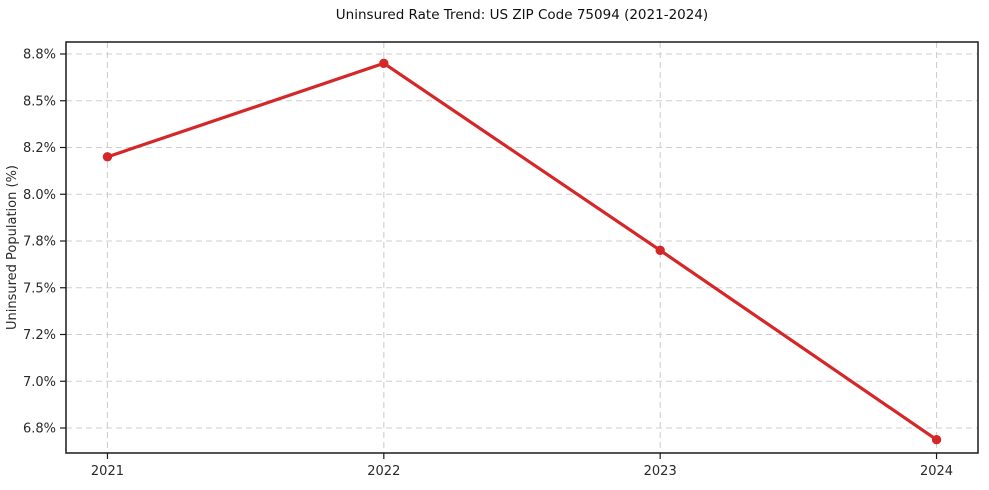 This screenshot has width=989, height=490. Describe the element at coordinates (39, 148) in the screenshot. I see `y-tick-label: 8.2%` at that location.